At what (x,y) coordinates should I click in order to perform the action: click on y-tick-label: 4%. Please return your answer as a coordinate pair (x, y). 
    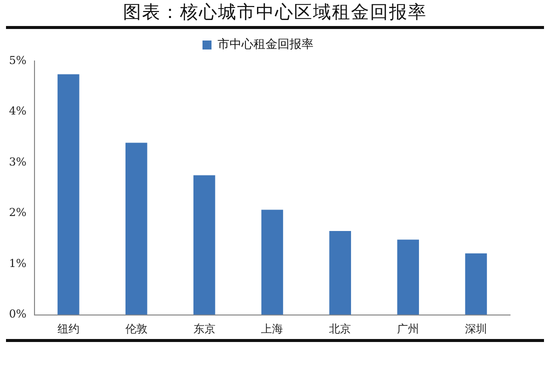
    Looking at the image, I should click on (17, 111).